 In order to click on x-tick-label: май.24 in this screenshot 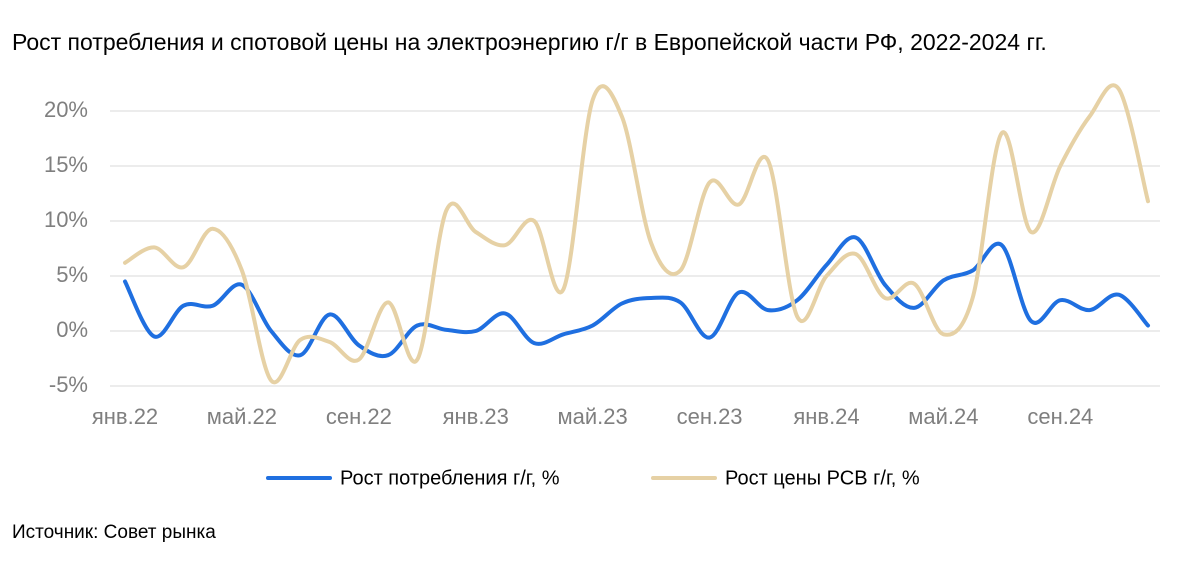, I will do `click(943, 416)`.